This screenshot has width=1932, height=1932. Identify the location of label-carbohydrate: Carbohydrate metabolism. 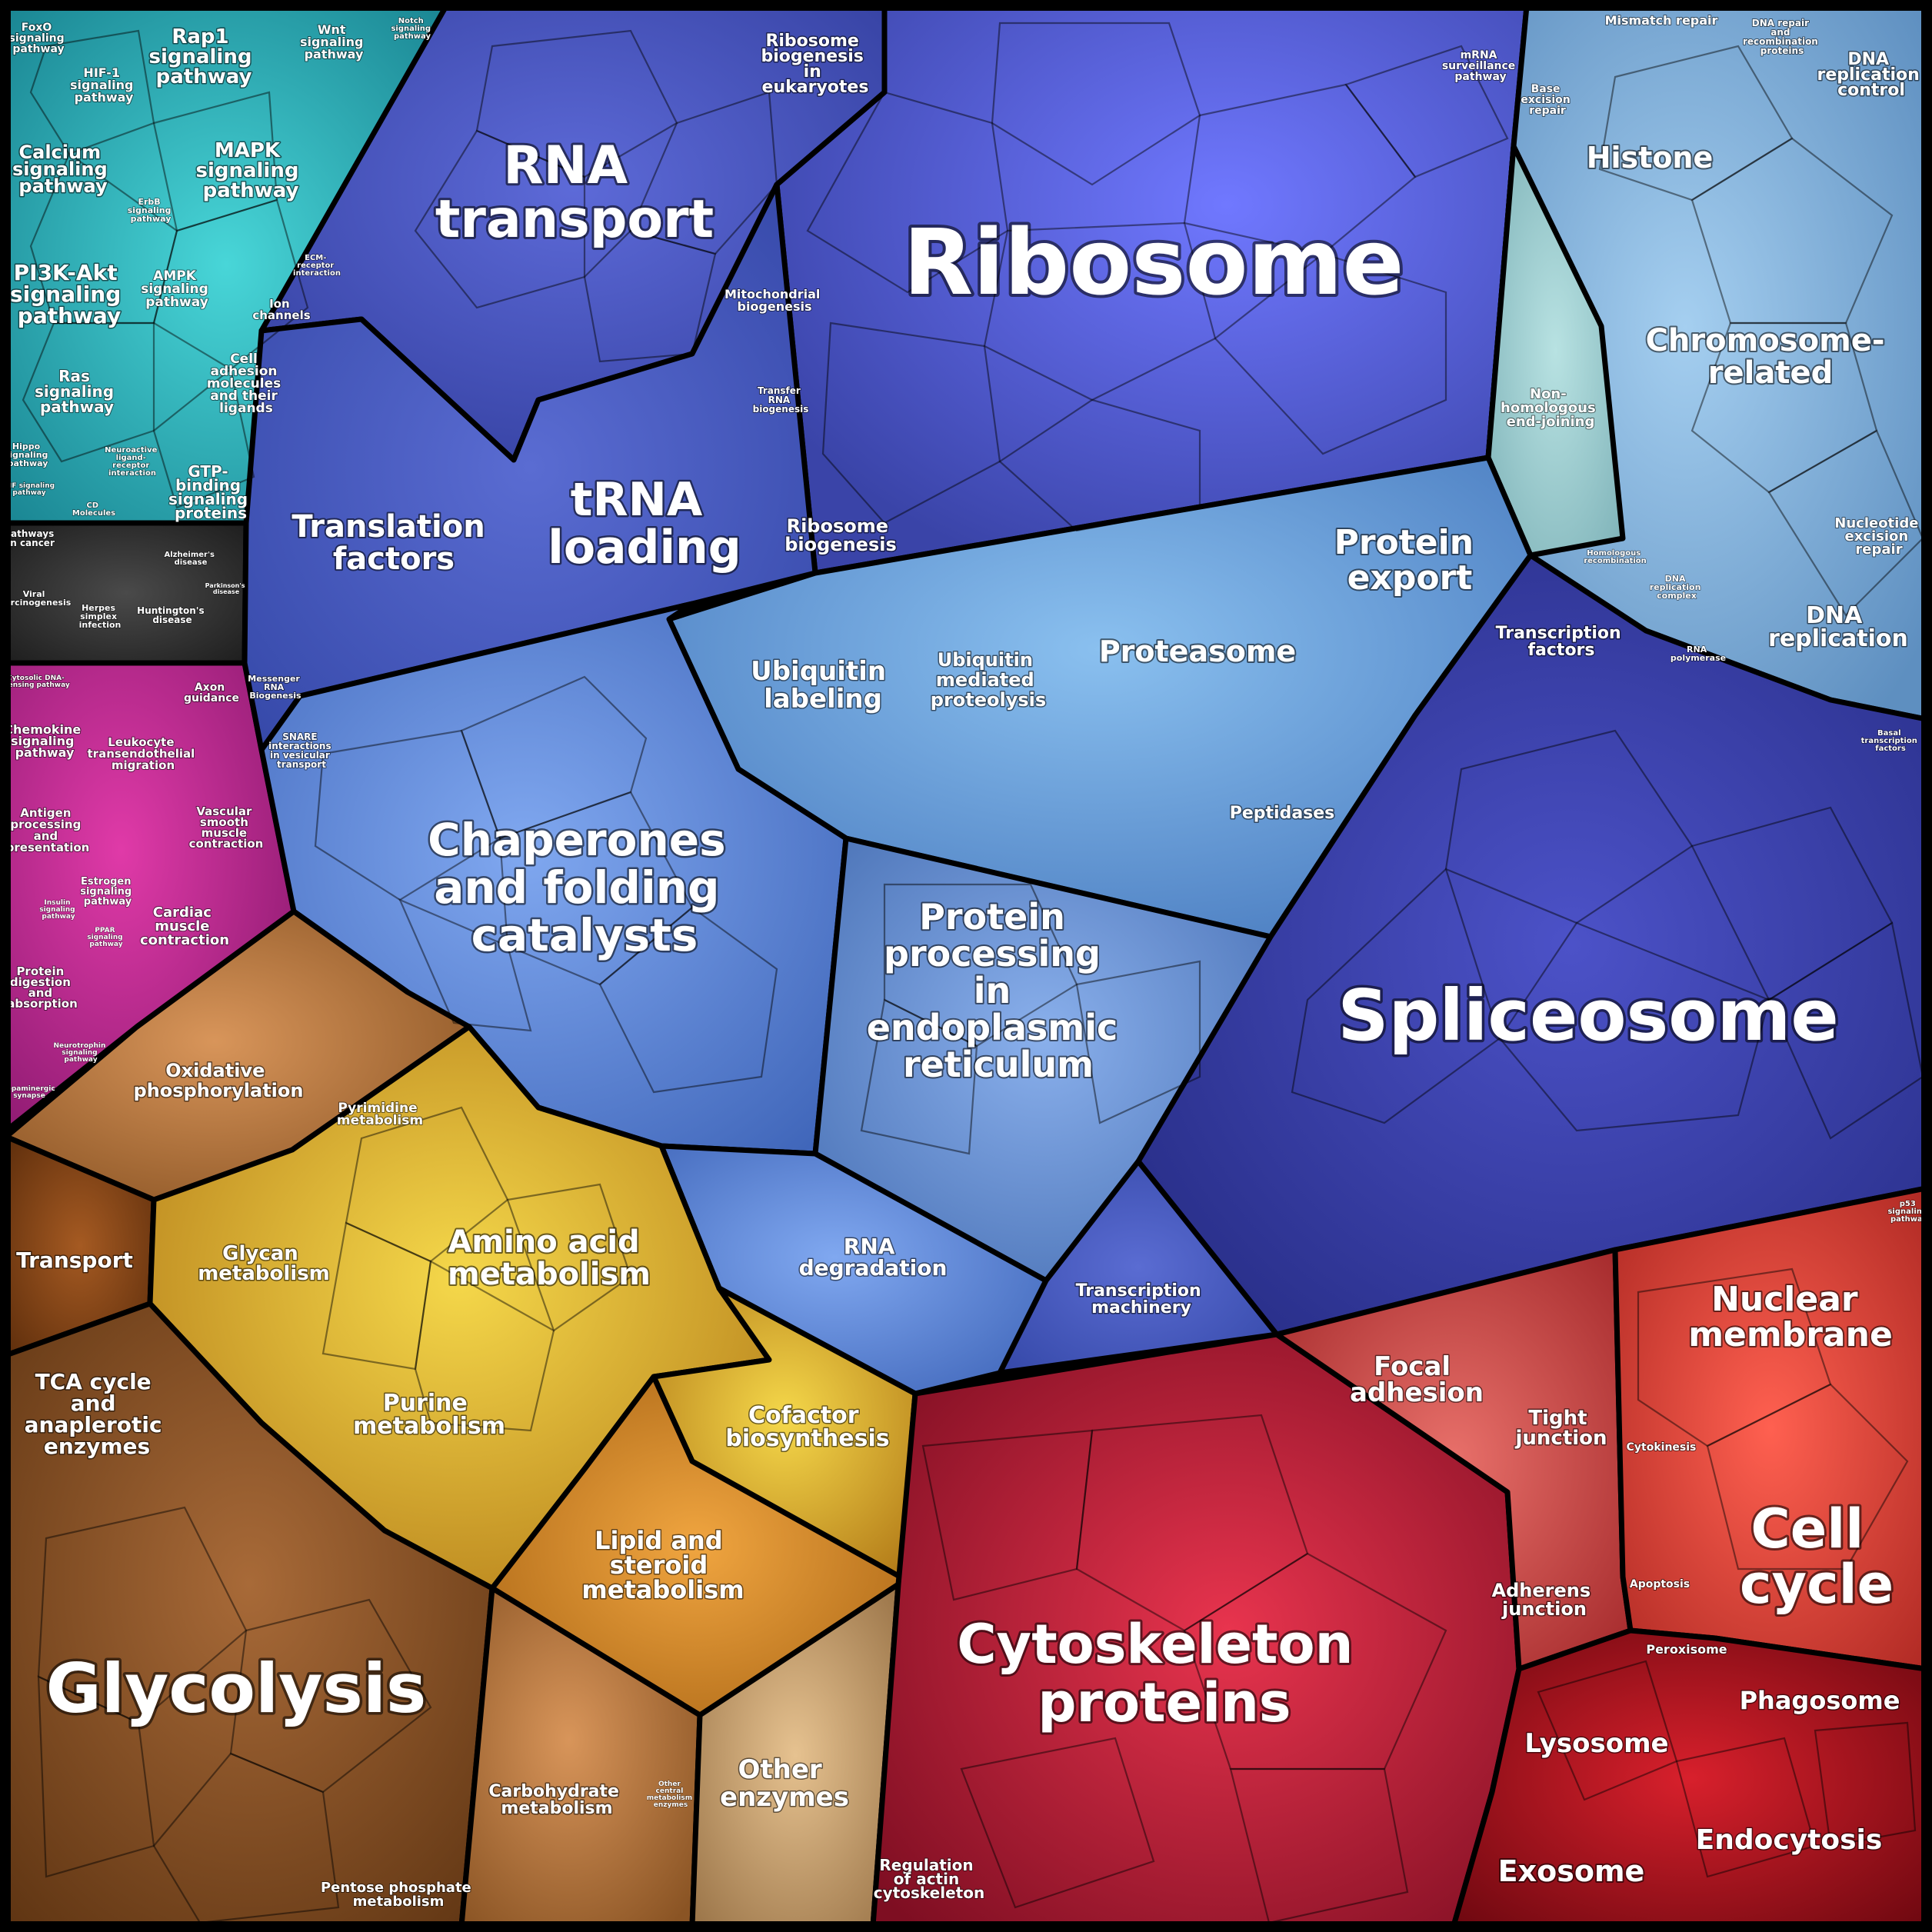
(556, 1800).